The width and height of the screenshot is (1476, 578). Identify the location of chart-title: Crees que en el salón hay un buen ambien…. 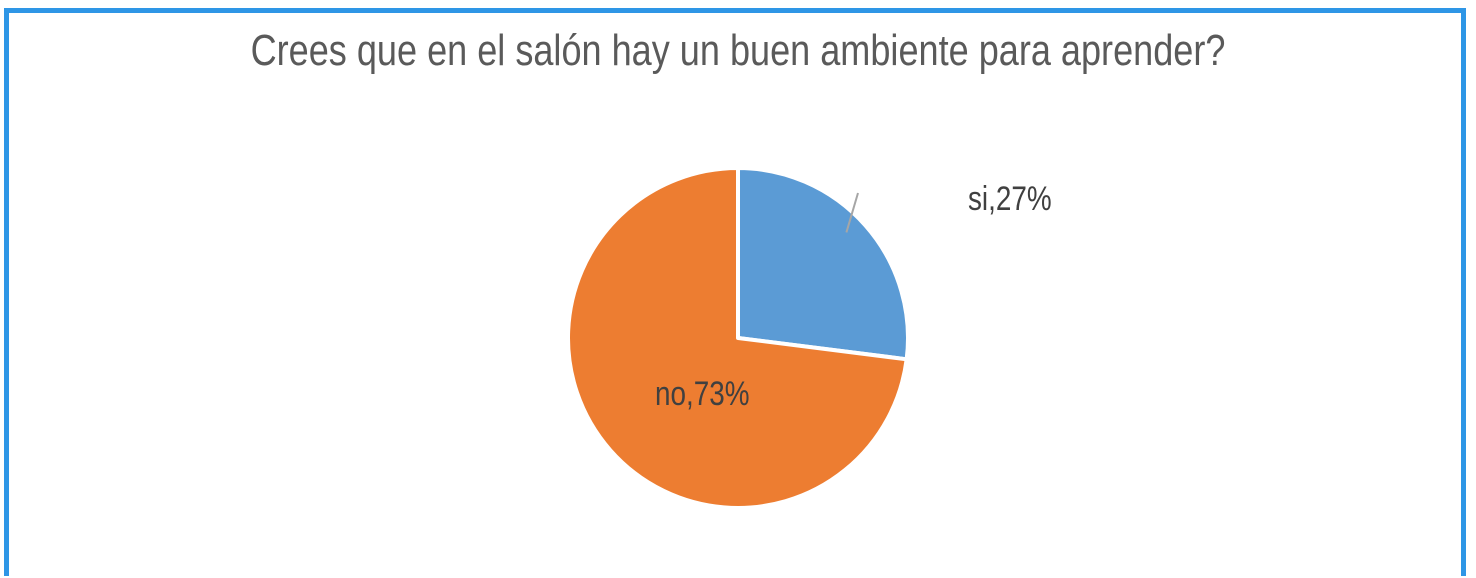
(738, 50).